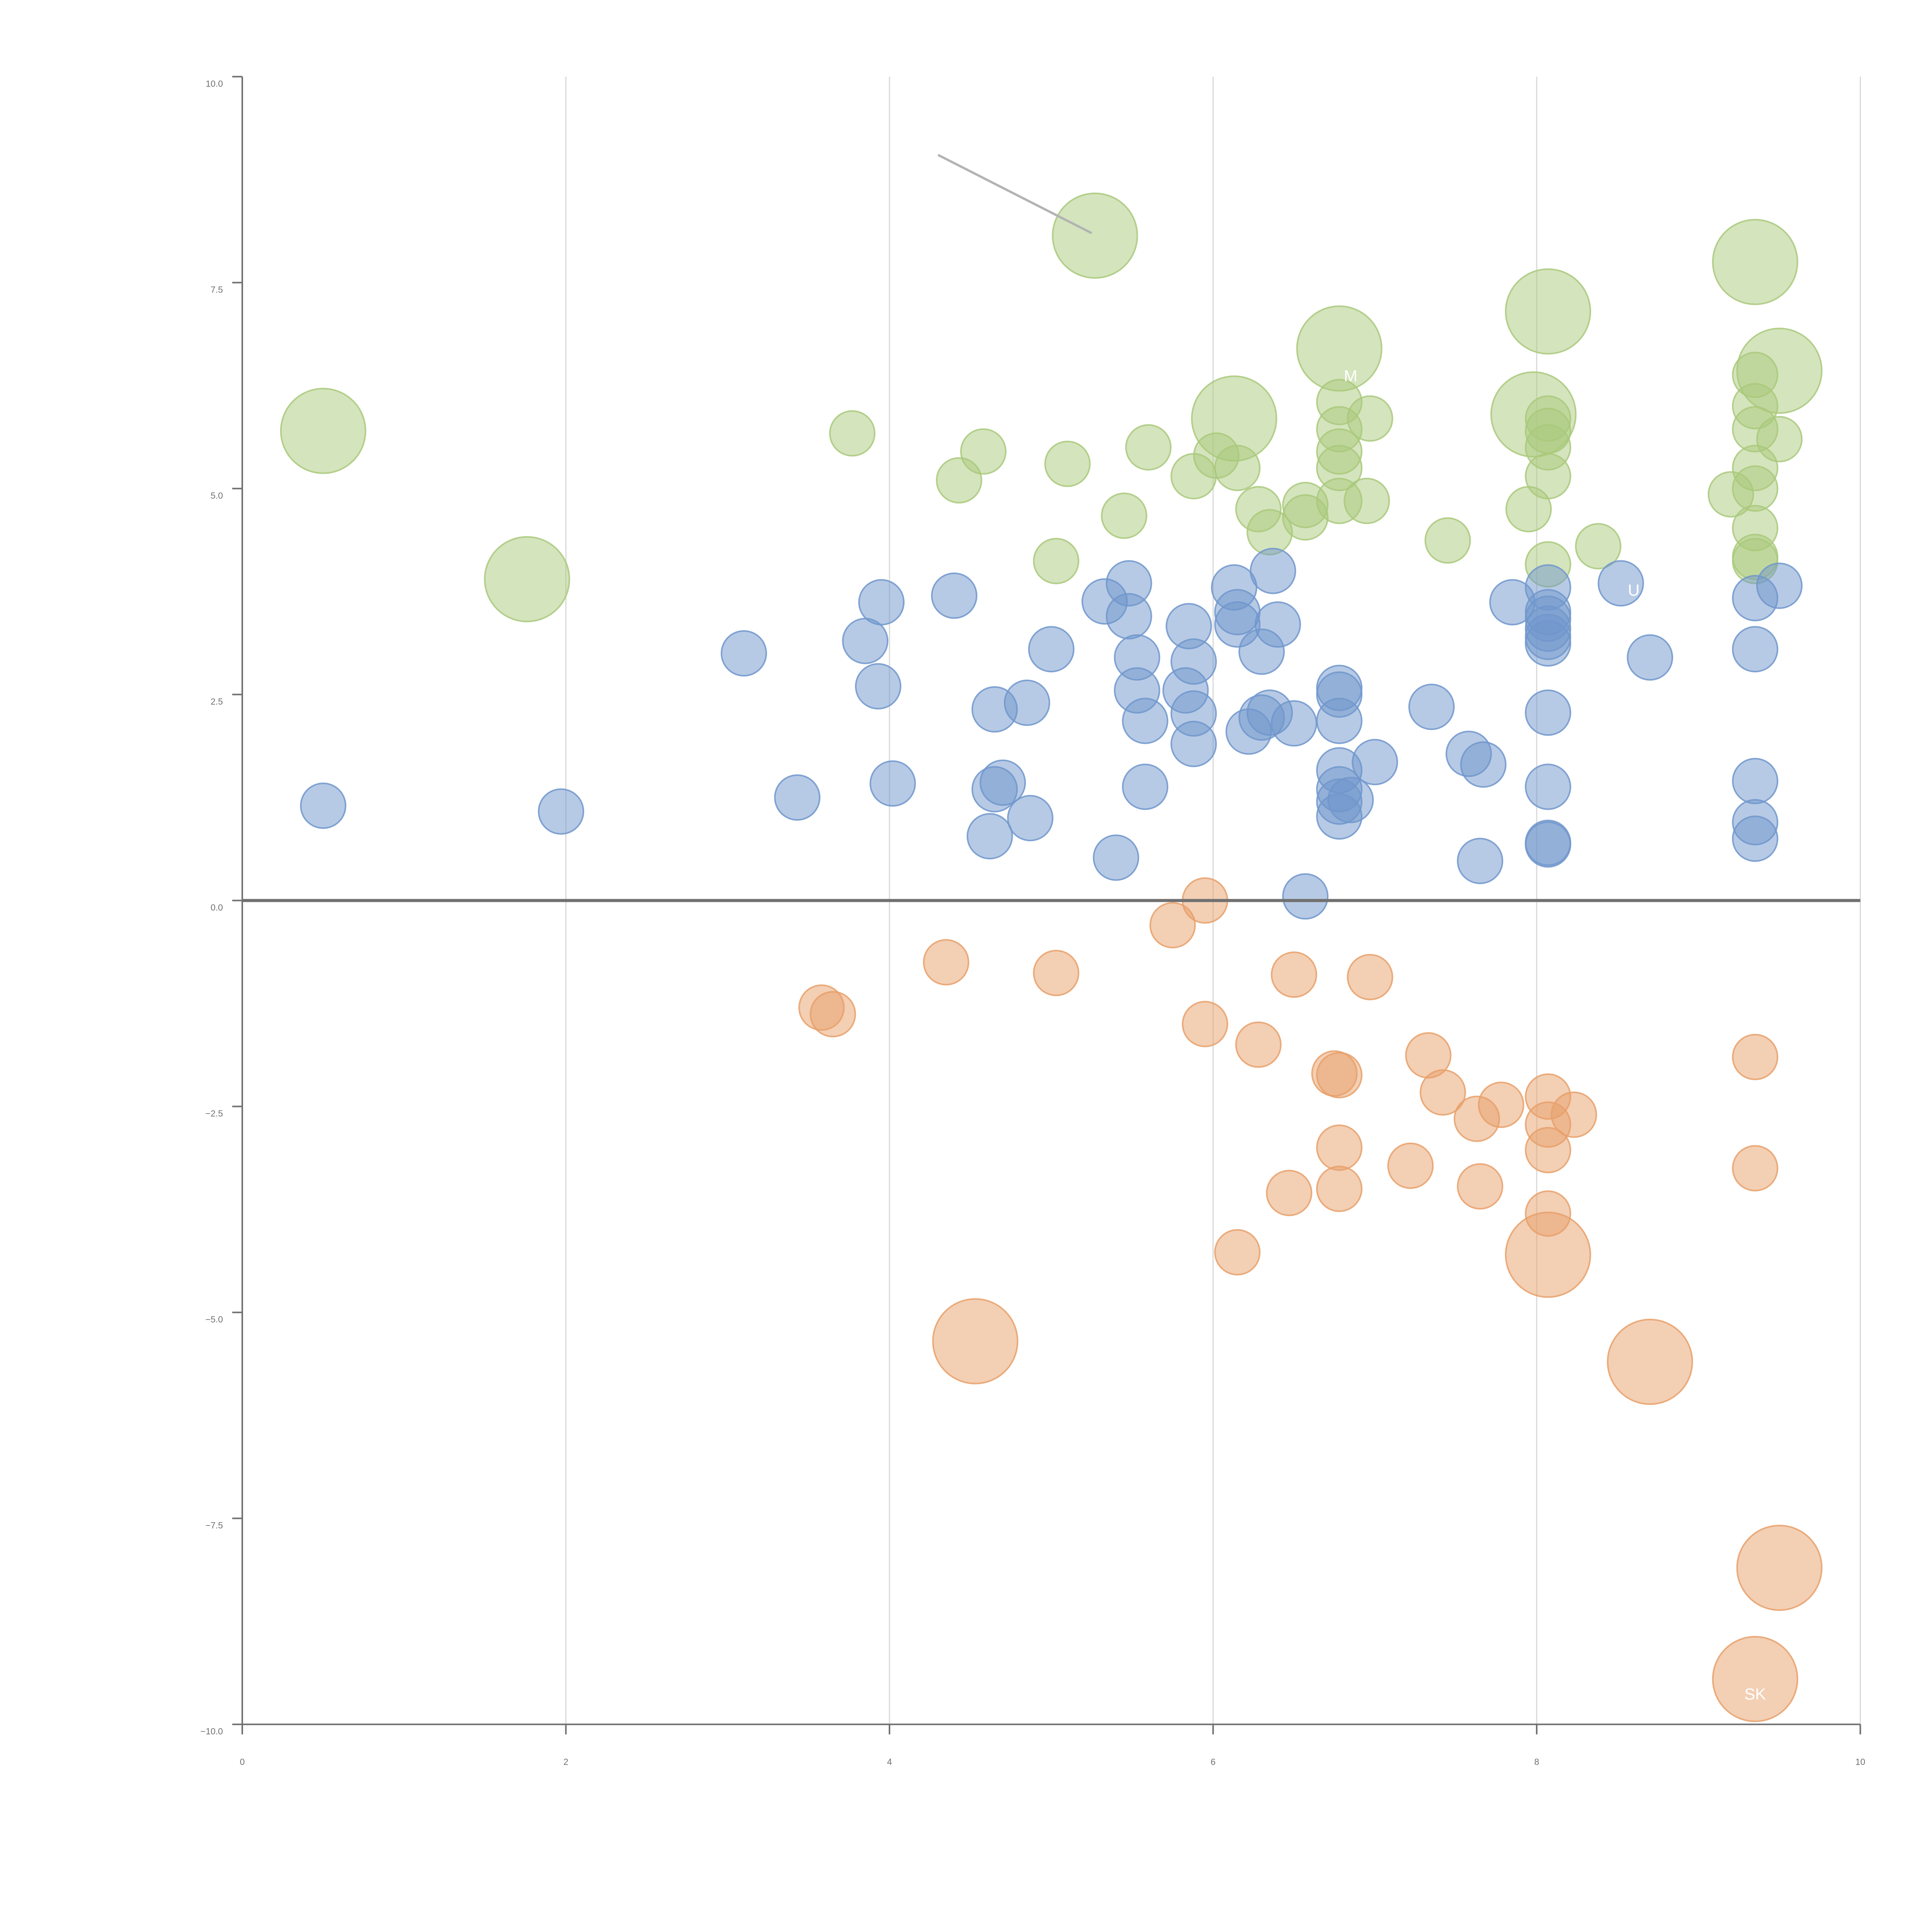  I want to click on y-tick-label-2: 5.0, so click(217, 495).